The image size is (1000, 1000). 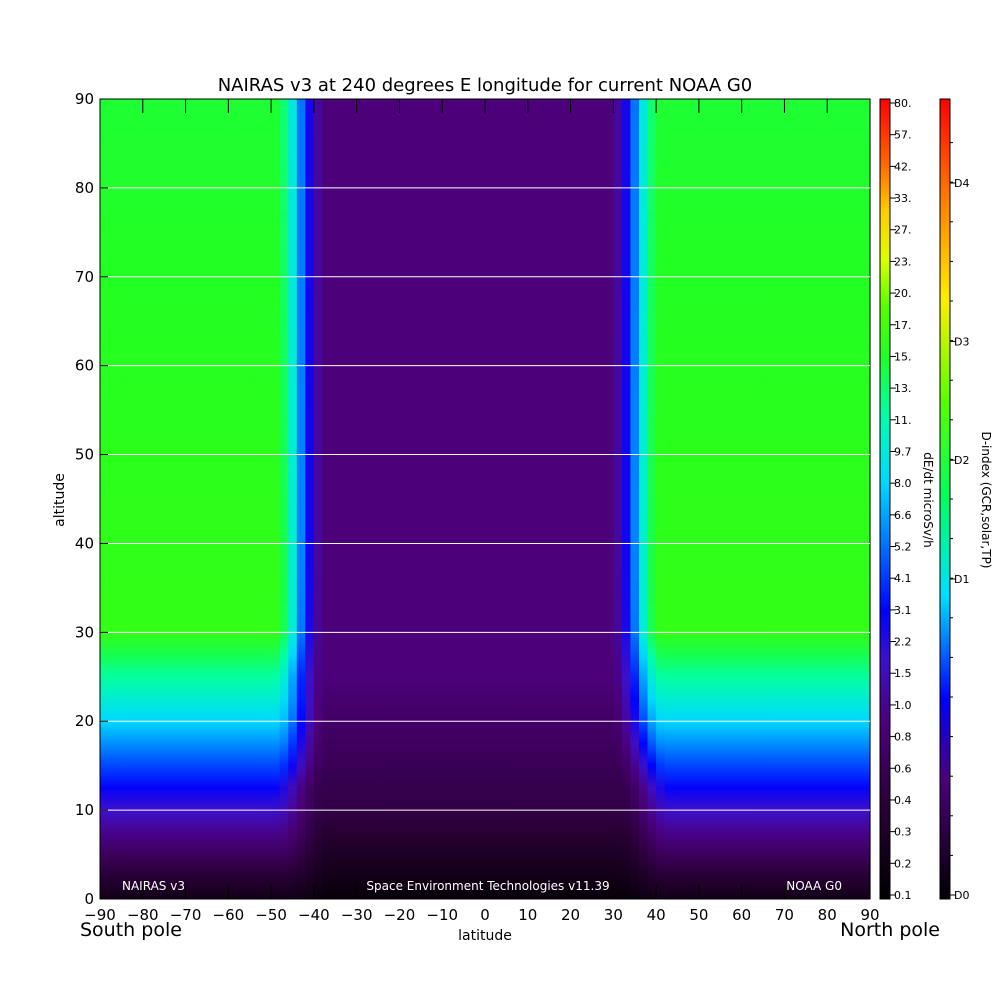 I want to click on dose-tick-label: 1.5, so click(x=903, y=673).